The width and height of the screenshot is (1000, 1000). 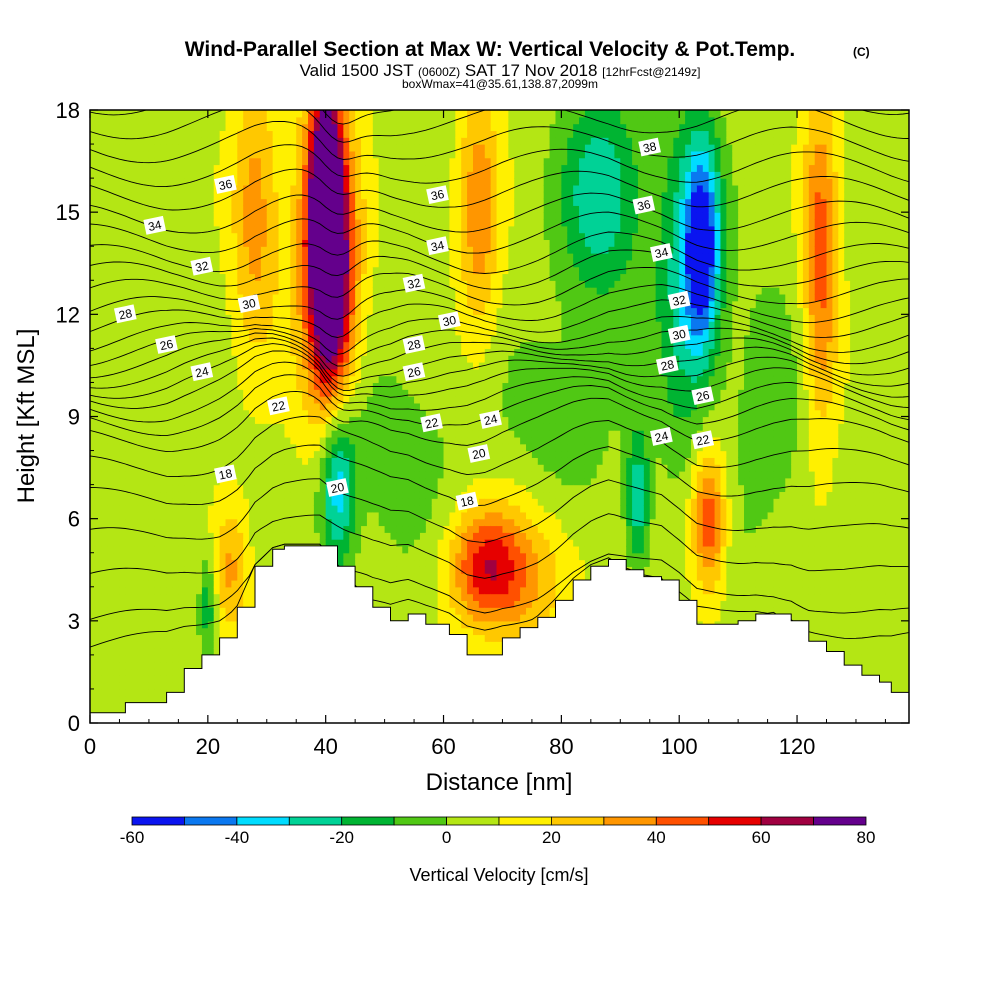 What do you see at coordinates (68, 212) in the screenshot?
I see `y-tick-label: 15` at bounding box center [68, 212].